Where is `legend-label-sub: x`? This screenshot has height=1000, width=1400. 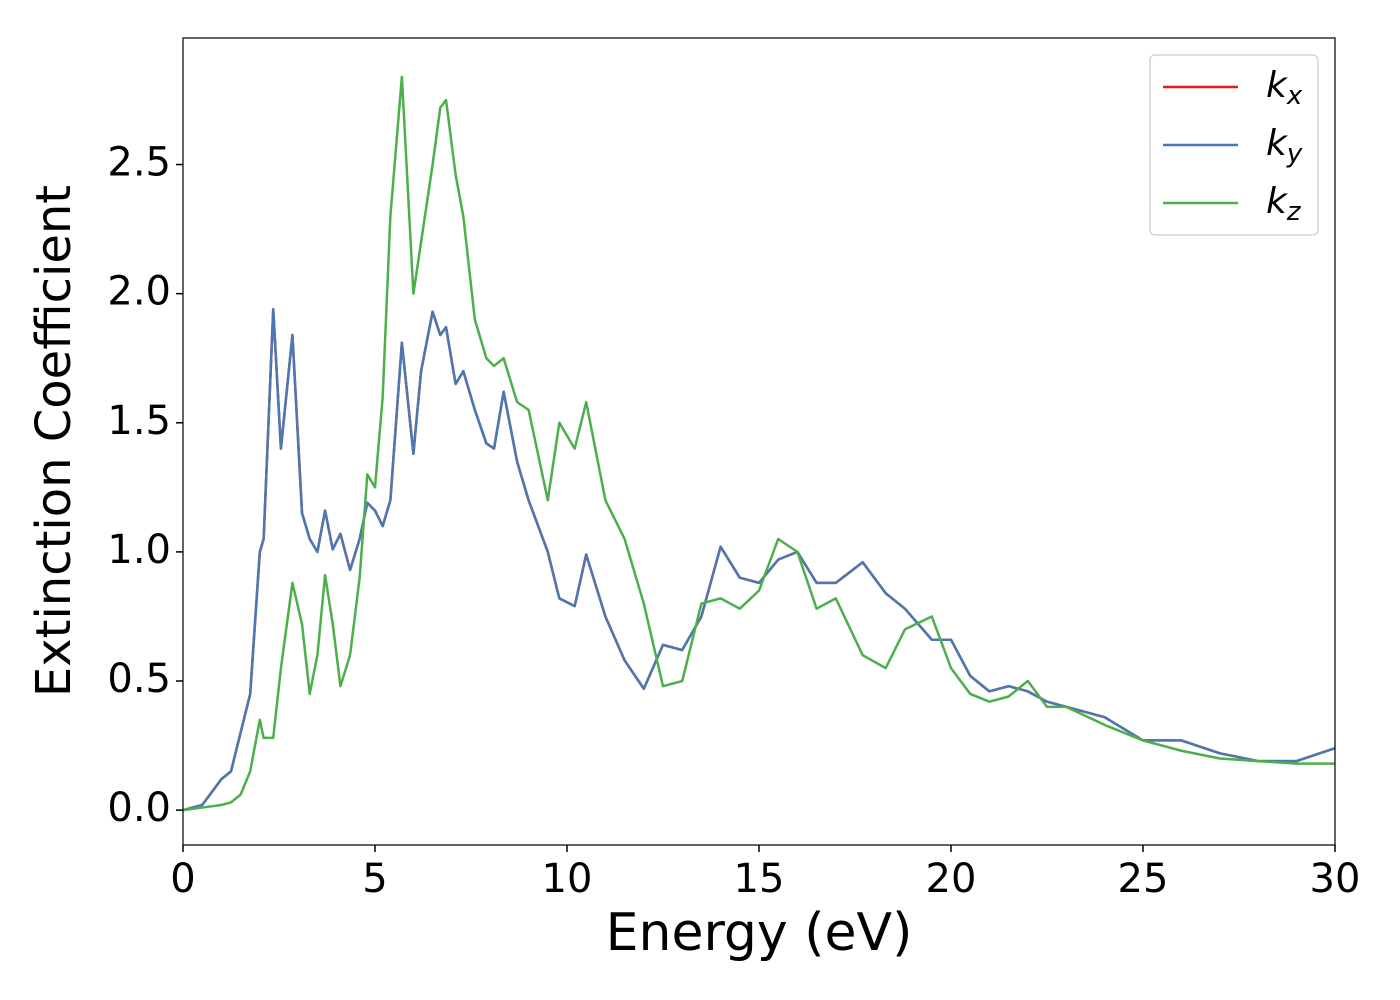
legend-label-sub: x is located at coordinates (1294, 96).